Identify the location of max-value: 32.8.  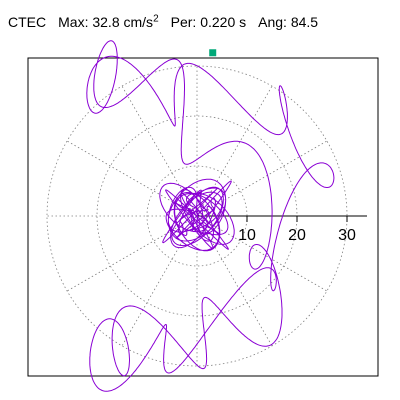
(106, 22).